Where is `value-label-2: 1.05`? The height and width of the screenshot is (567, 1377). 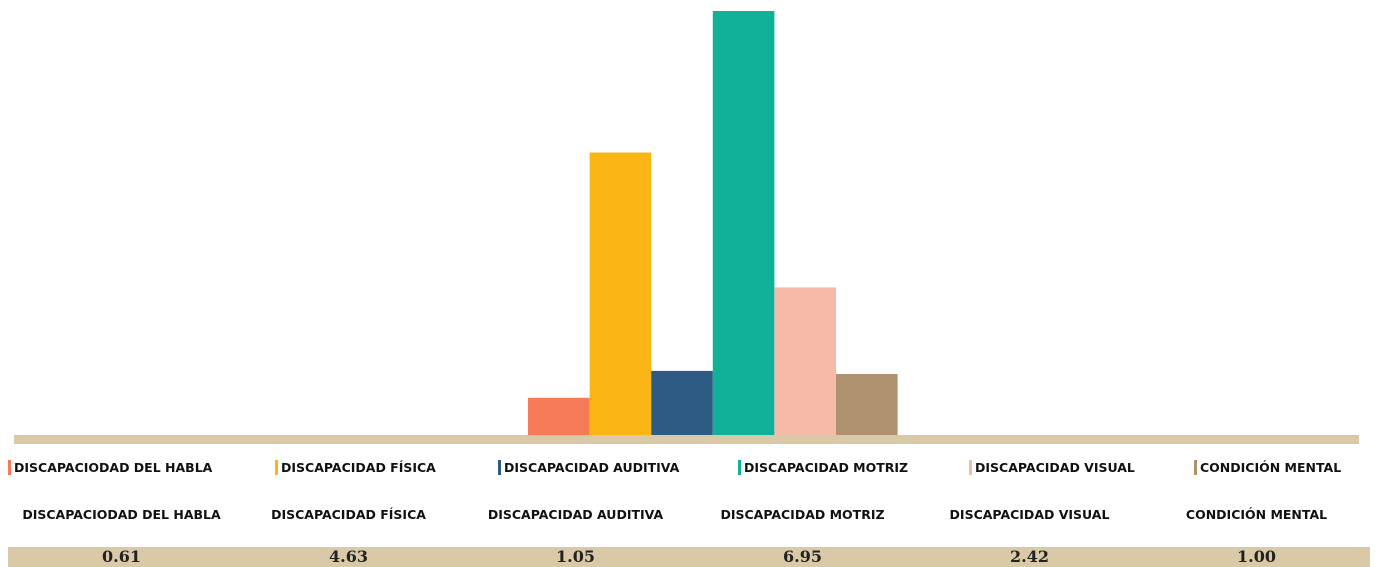
value-label-2: 1.05 is located at coordinates (575, 556).